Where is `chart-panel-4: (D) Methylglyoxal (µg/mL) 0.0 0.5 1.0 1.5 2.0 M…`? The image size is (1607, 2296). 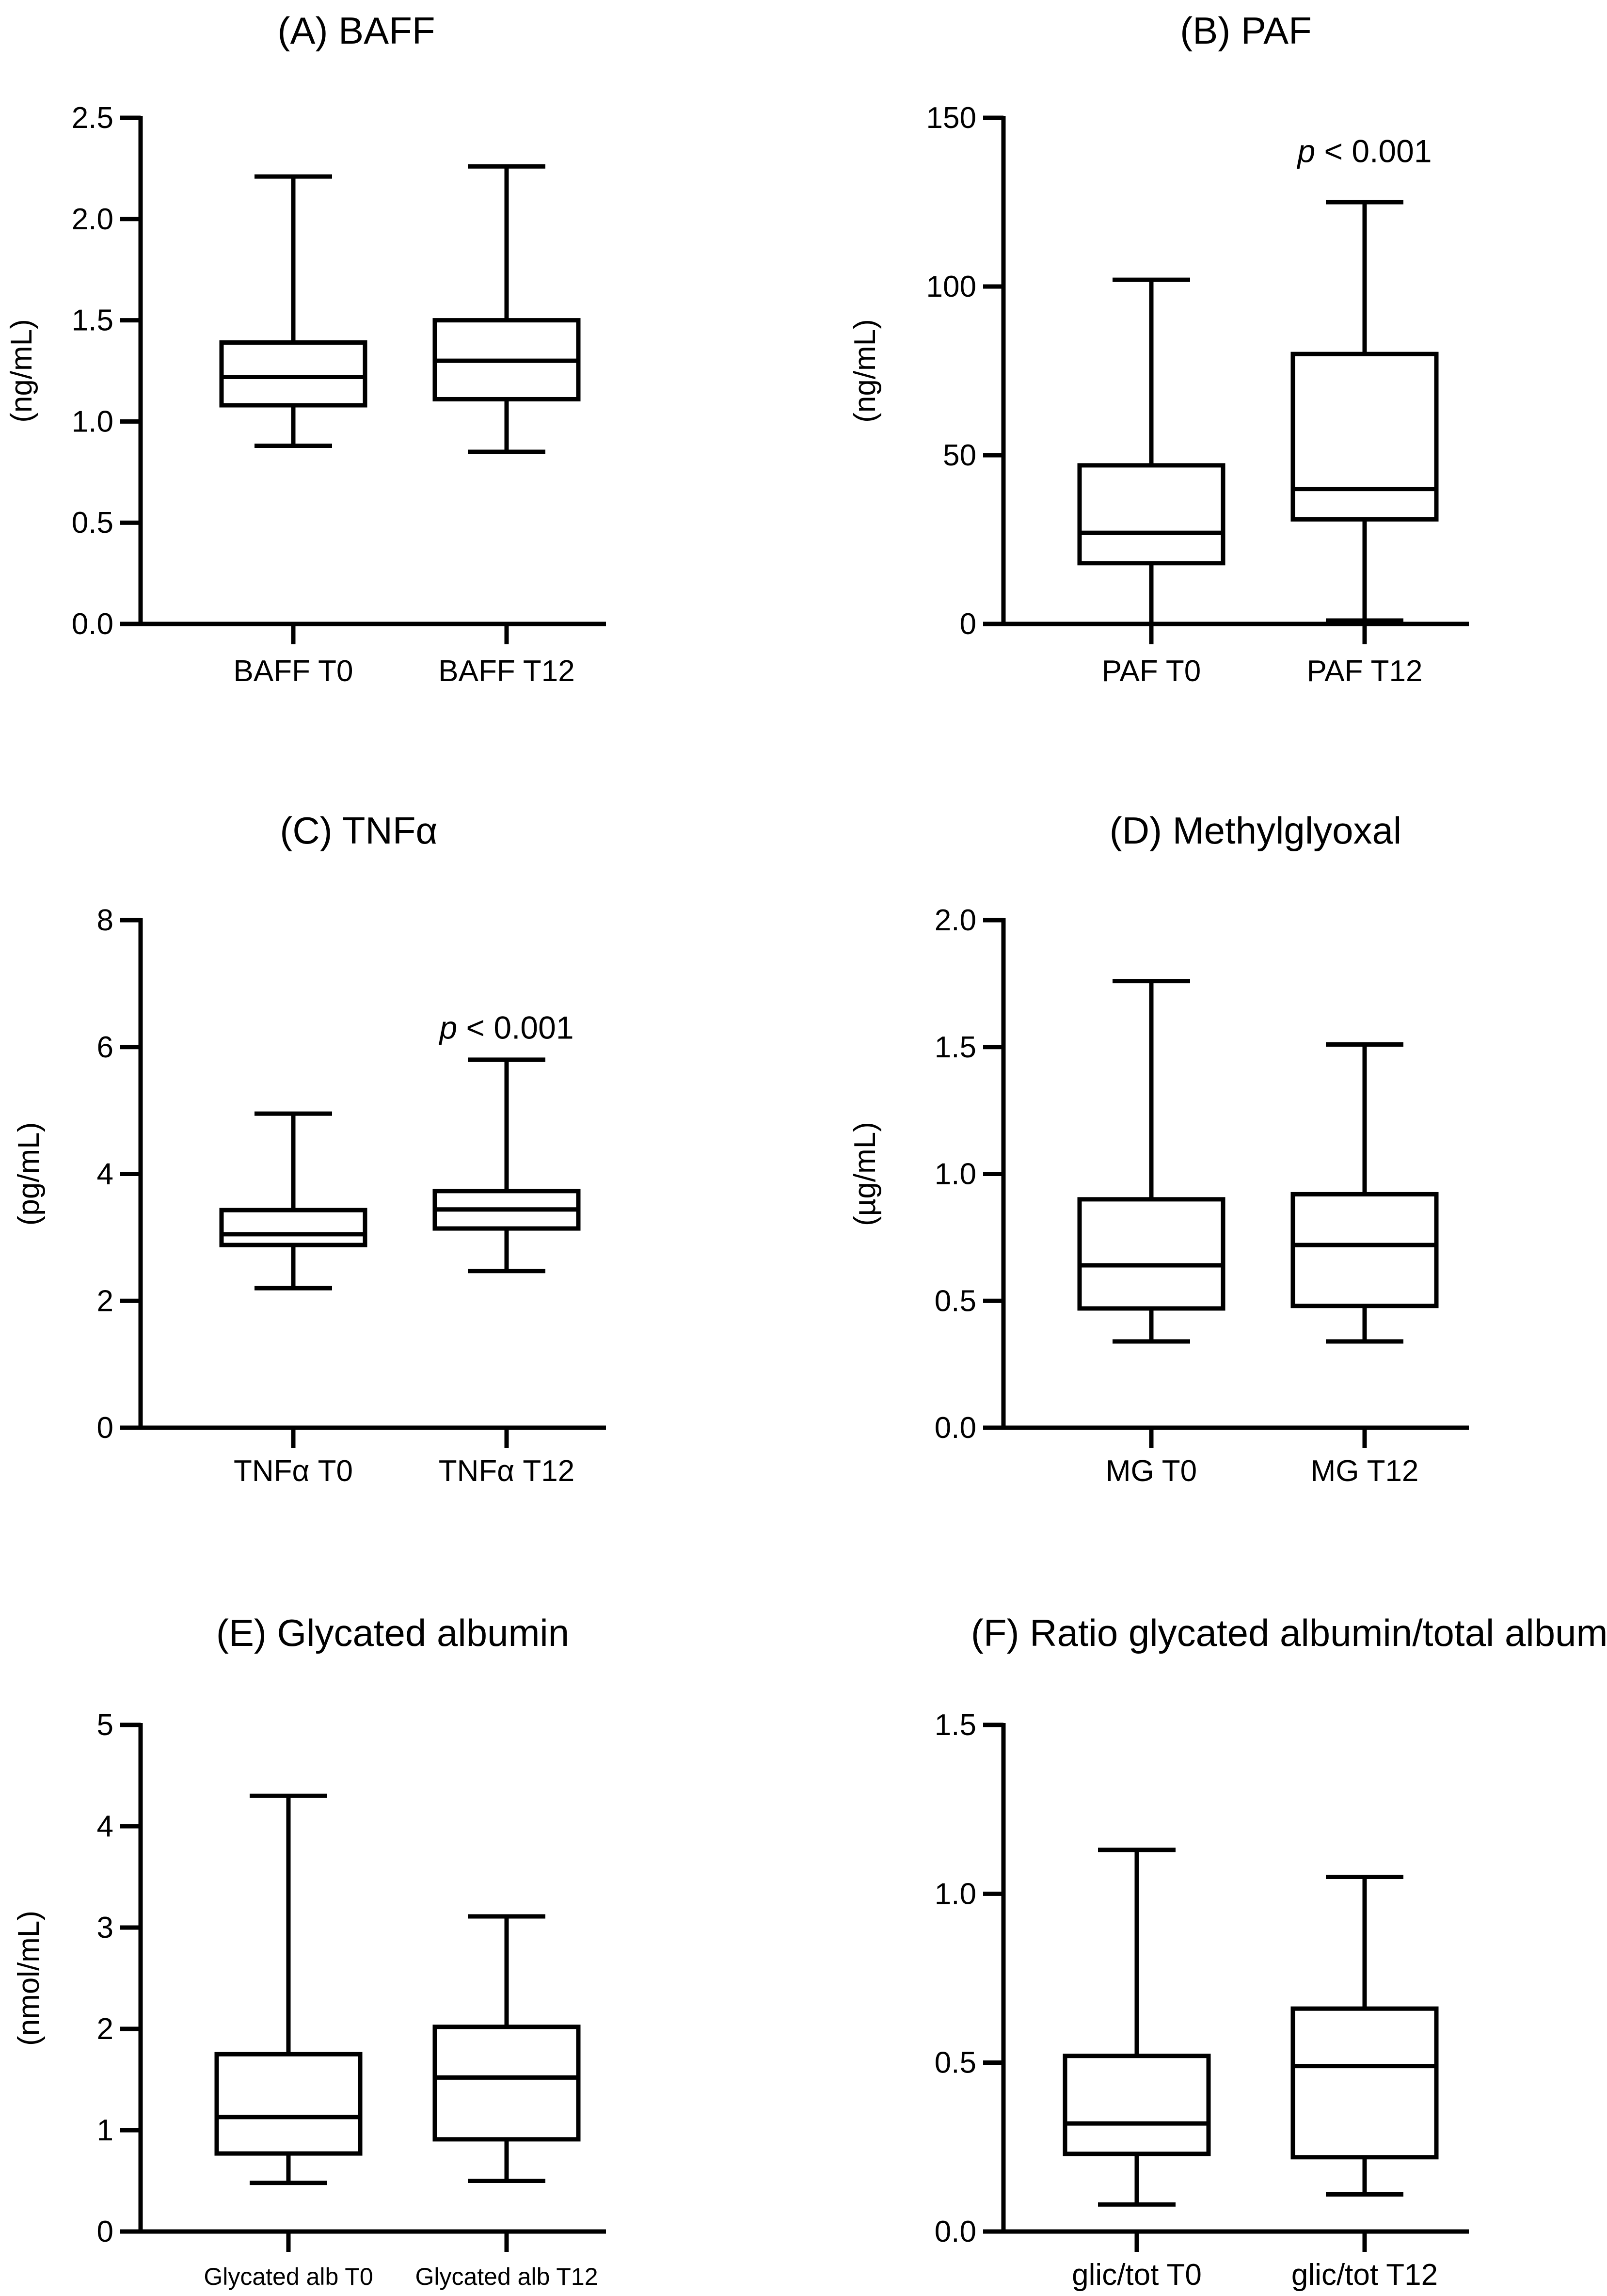
chart-panel-4: (D) Methylglyoxal (µg/mL) 0.0 0.5 1.0 1.5 2.0 M… is located at coordinates (1158, 1148).